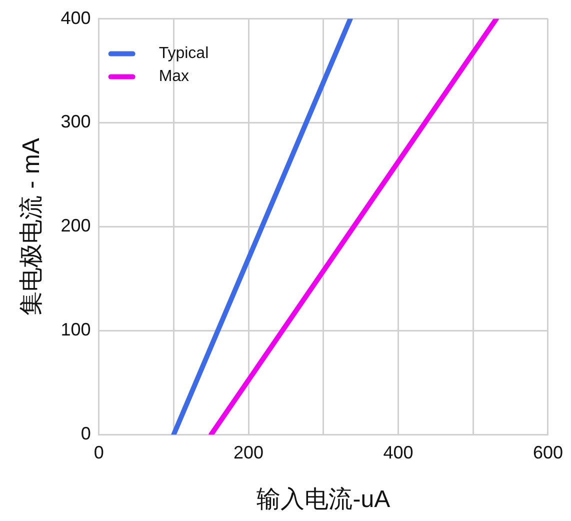 This screenshot has width=571, height=521. What do you see at coordinates (75, 122) in the screenshot?
I see `y-tick-label: 300` at bounding box center [75, 122].